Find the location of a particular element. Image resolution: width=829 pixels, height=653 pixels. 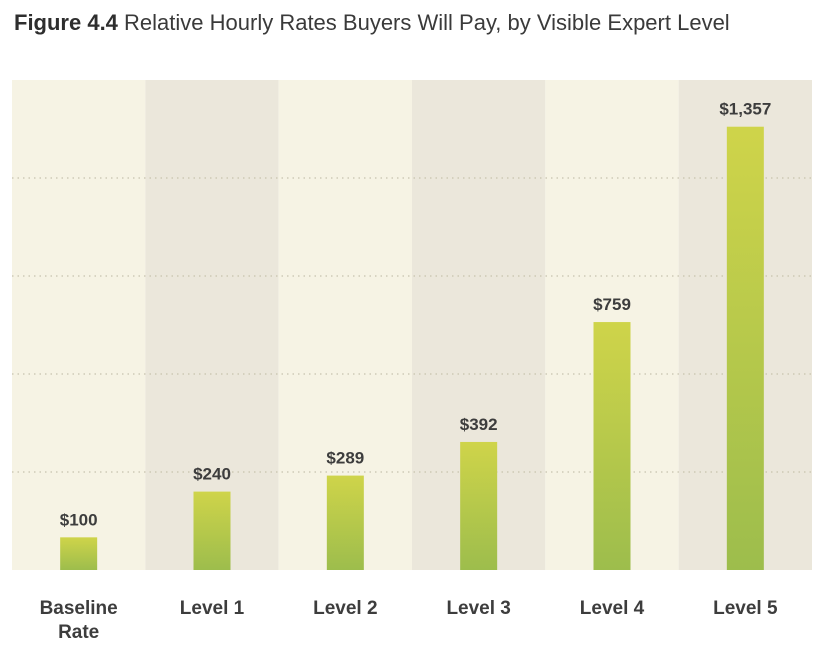

data-label: $289 is located at coordinates (345, 458).